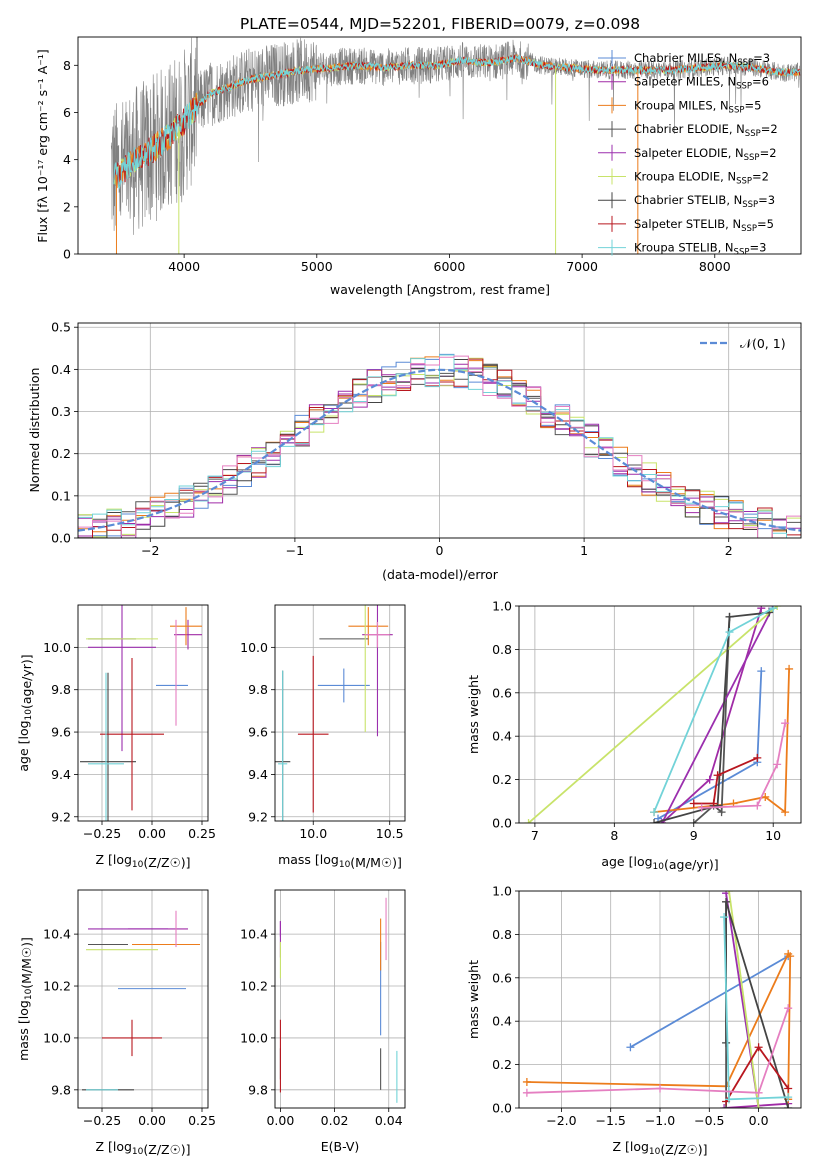 The width and height of the screenshot is (819, 1170). I want to click on label-part: mass weight, so click(473, 999).